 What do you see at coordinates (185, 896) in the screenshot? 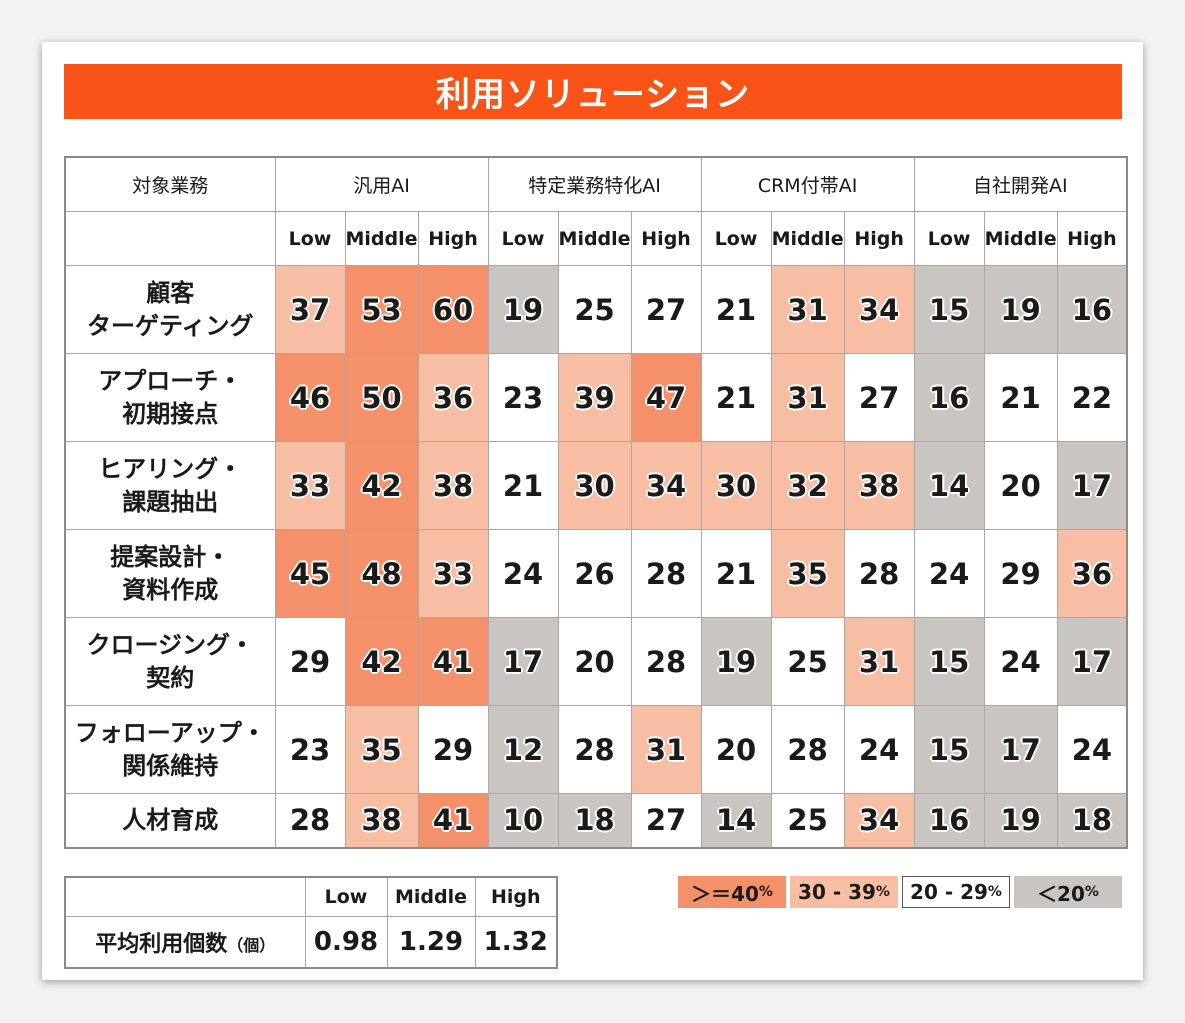
I see `avg-empty-header` at bounding box center [185, 896].